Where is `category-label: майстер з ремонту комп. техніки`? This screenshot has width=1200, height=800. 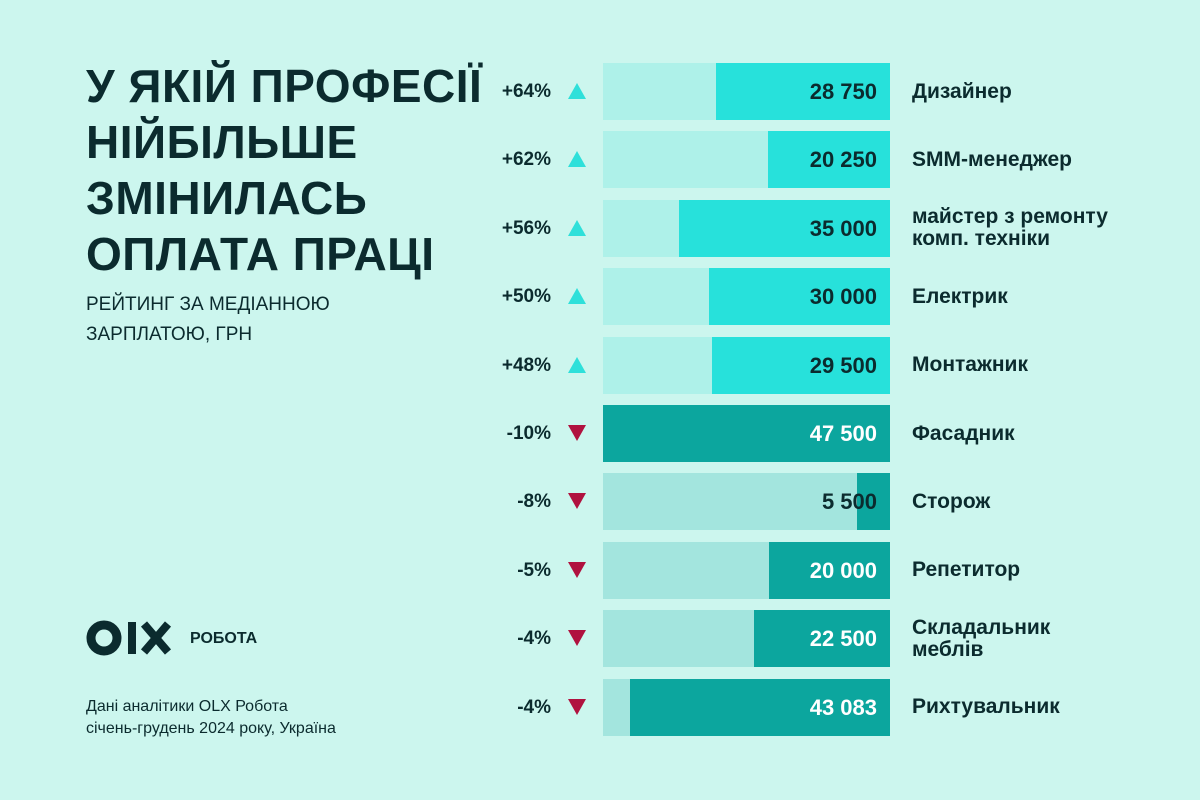 category-label: майстер з ремонту комп. техніки is located at coordinates (1010, 228).